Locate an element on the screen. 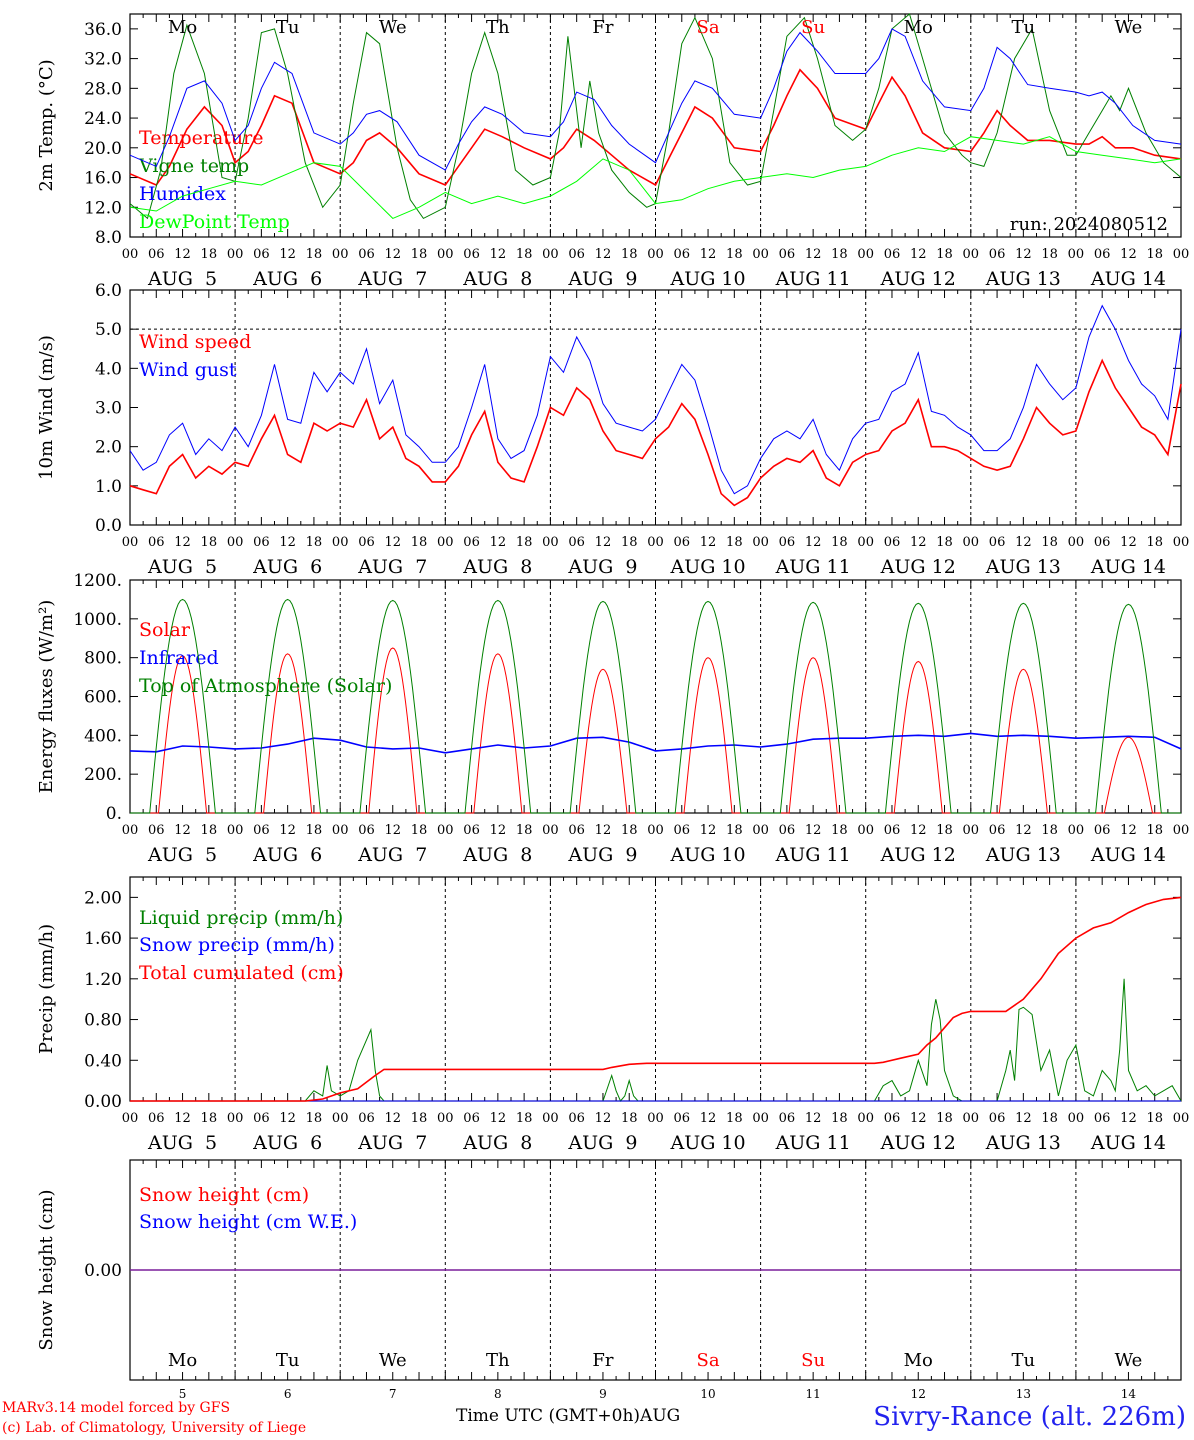 The image size is (1194, 1440). y-tick-label: 3.0 is located at coordinates (108, 409).